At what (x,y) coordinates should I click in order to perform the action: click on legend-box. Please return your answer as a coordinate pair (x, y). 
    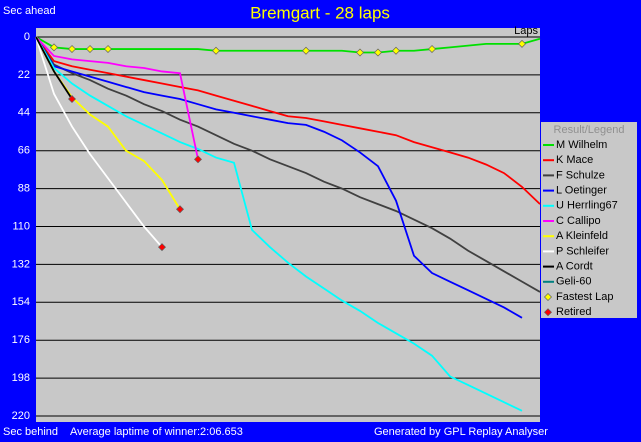
    Looking at the image, I should click on (589, 220).